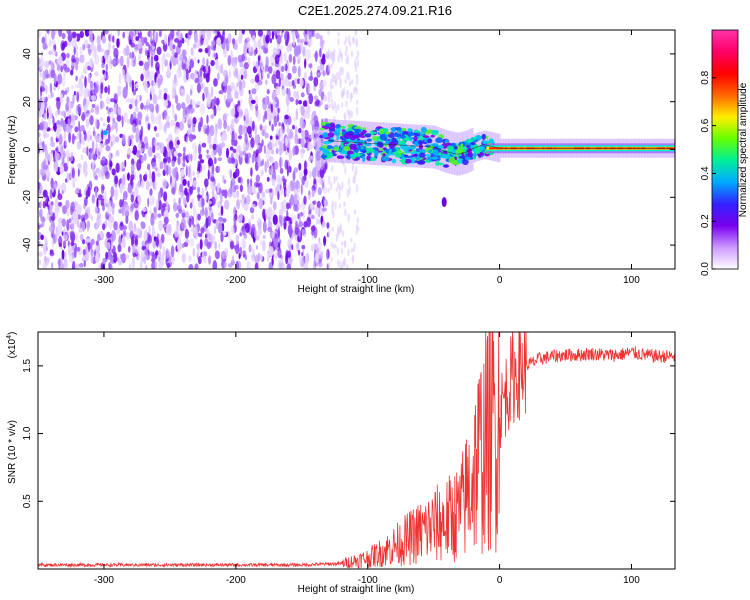 The image size is (750, 600). What do you see at coordinates (705, 269) in the screenshot?
I see `colorbar-tick-label: 0.0` at bounding box center [705, 269].